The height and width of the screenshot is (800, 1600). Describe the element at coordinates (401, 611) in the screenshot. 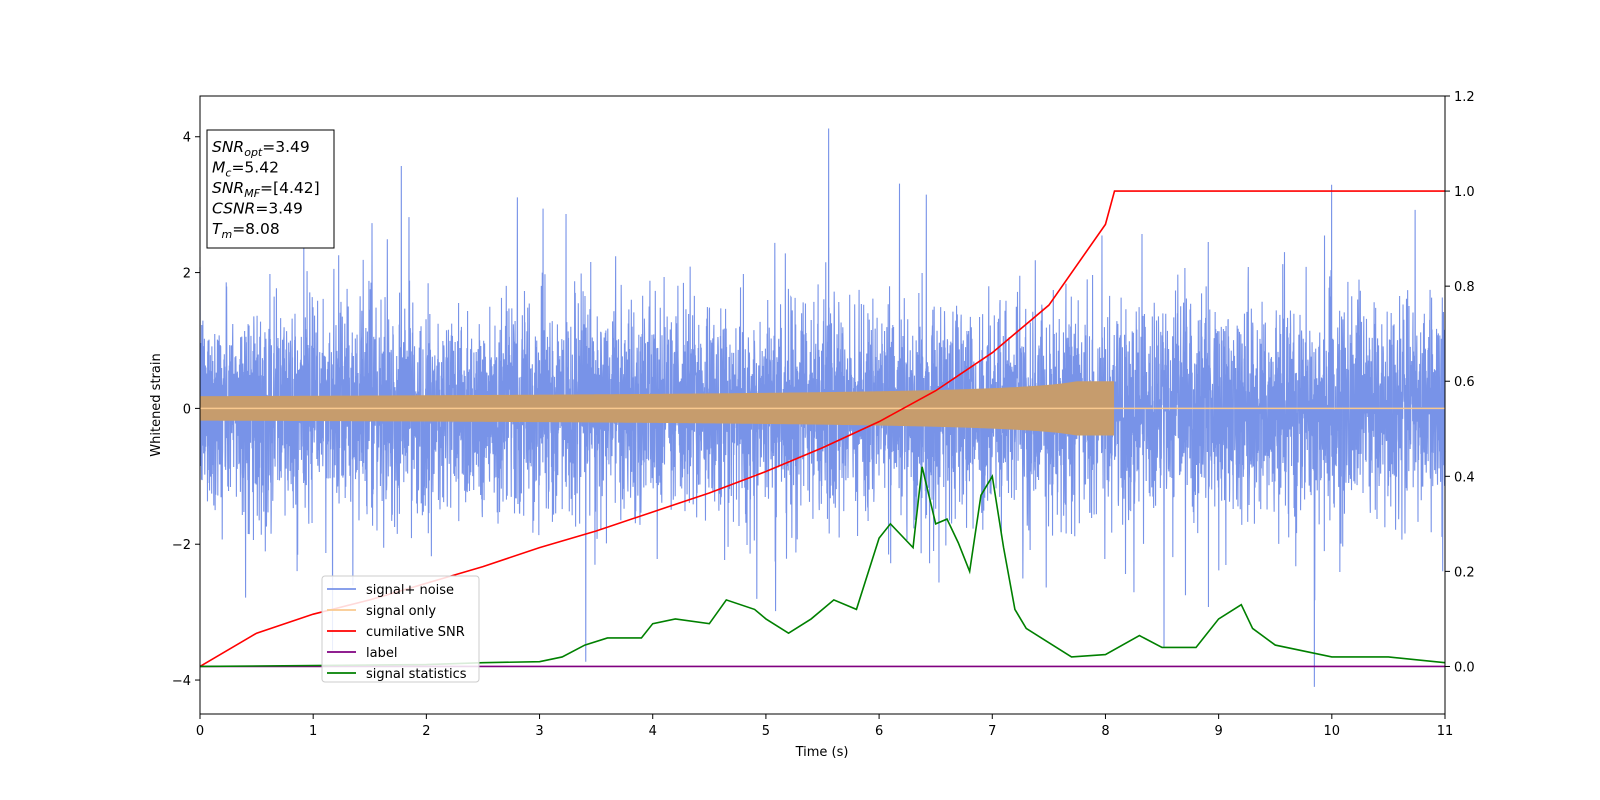

I see `legend-entry-label: signal only` at that location.